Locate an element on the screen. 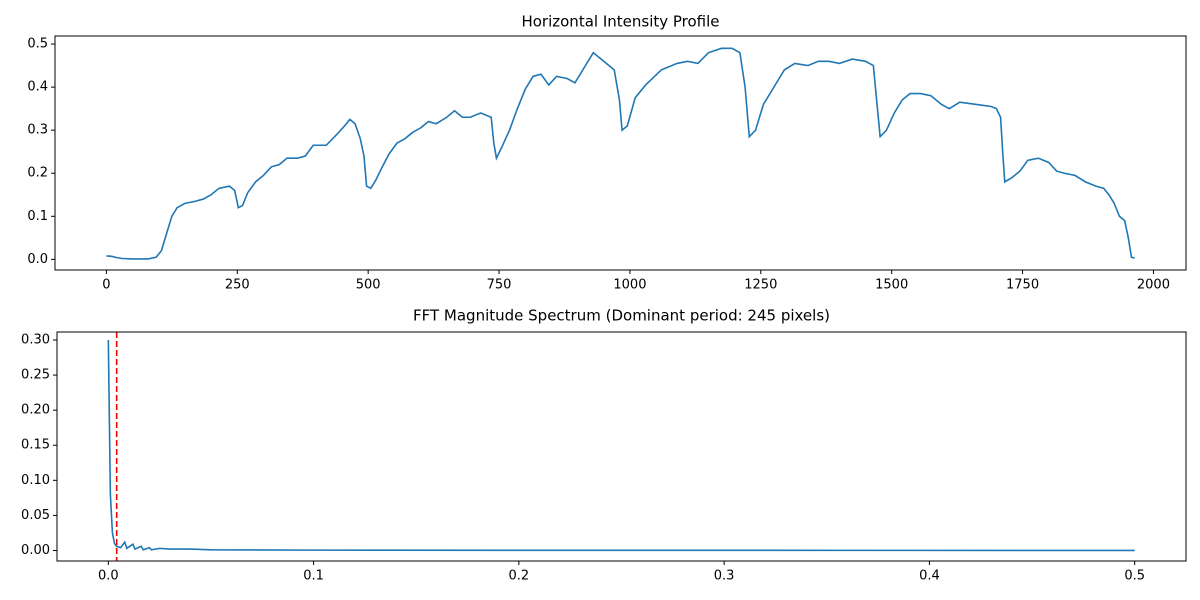  y-tick-label: 0.0 is located at coordinates (37, 259).